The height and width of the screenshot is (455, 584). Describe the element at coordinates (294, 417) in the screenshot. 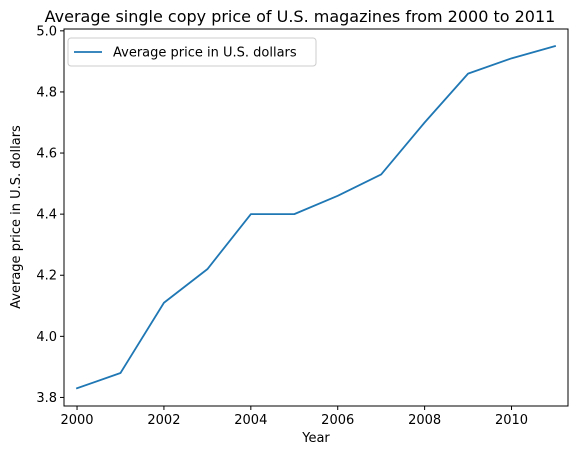

I see `x-axis: 2000 2002 2004 2006 2008 2010` at that location.